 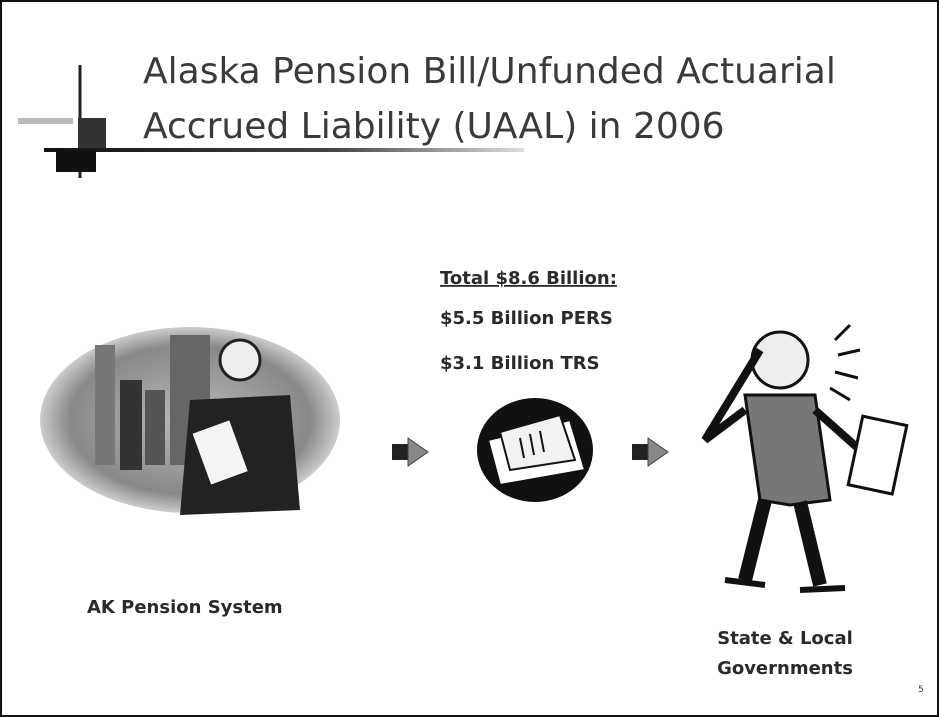 What do you see at coordinates (434, 126) in the screenshot?
I see `title-line: Accrued Liability (UAAL) in 2006` at bounding box center [434, 126].